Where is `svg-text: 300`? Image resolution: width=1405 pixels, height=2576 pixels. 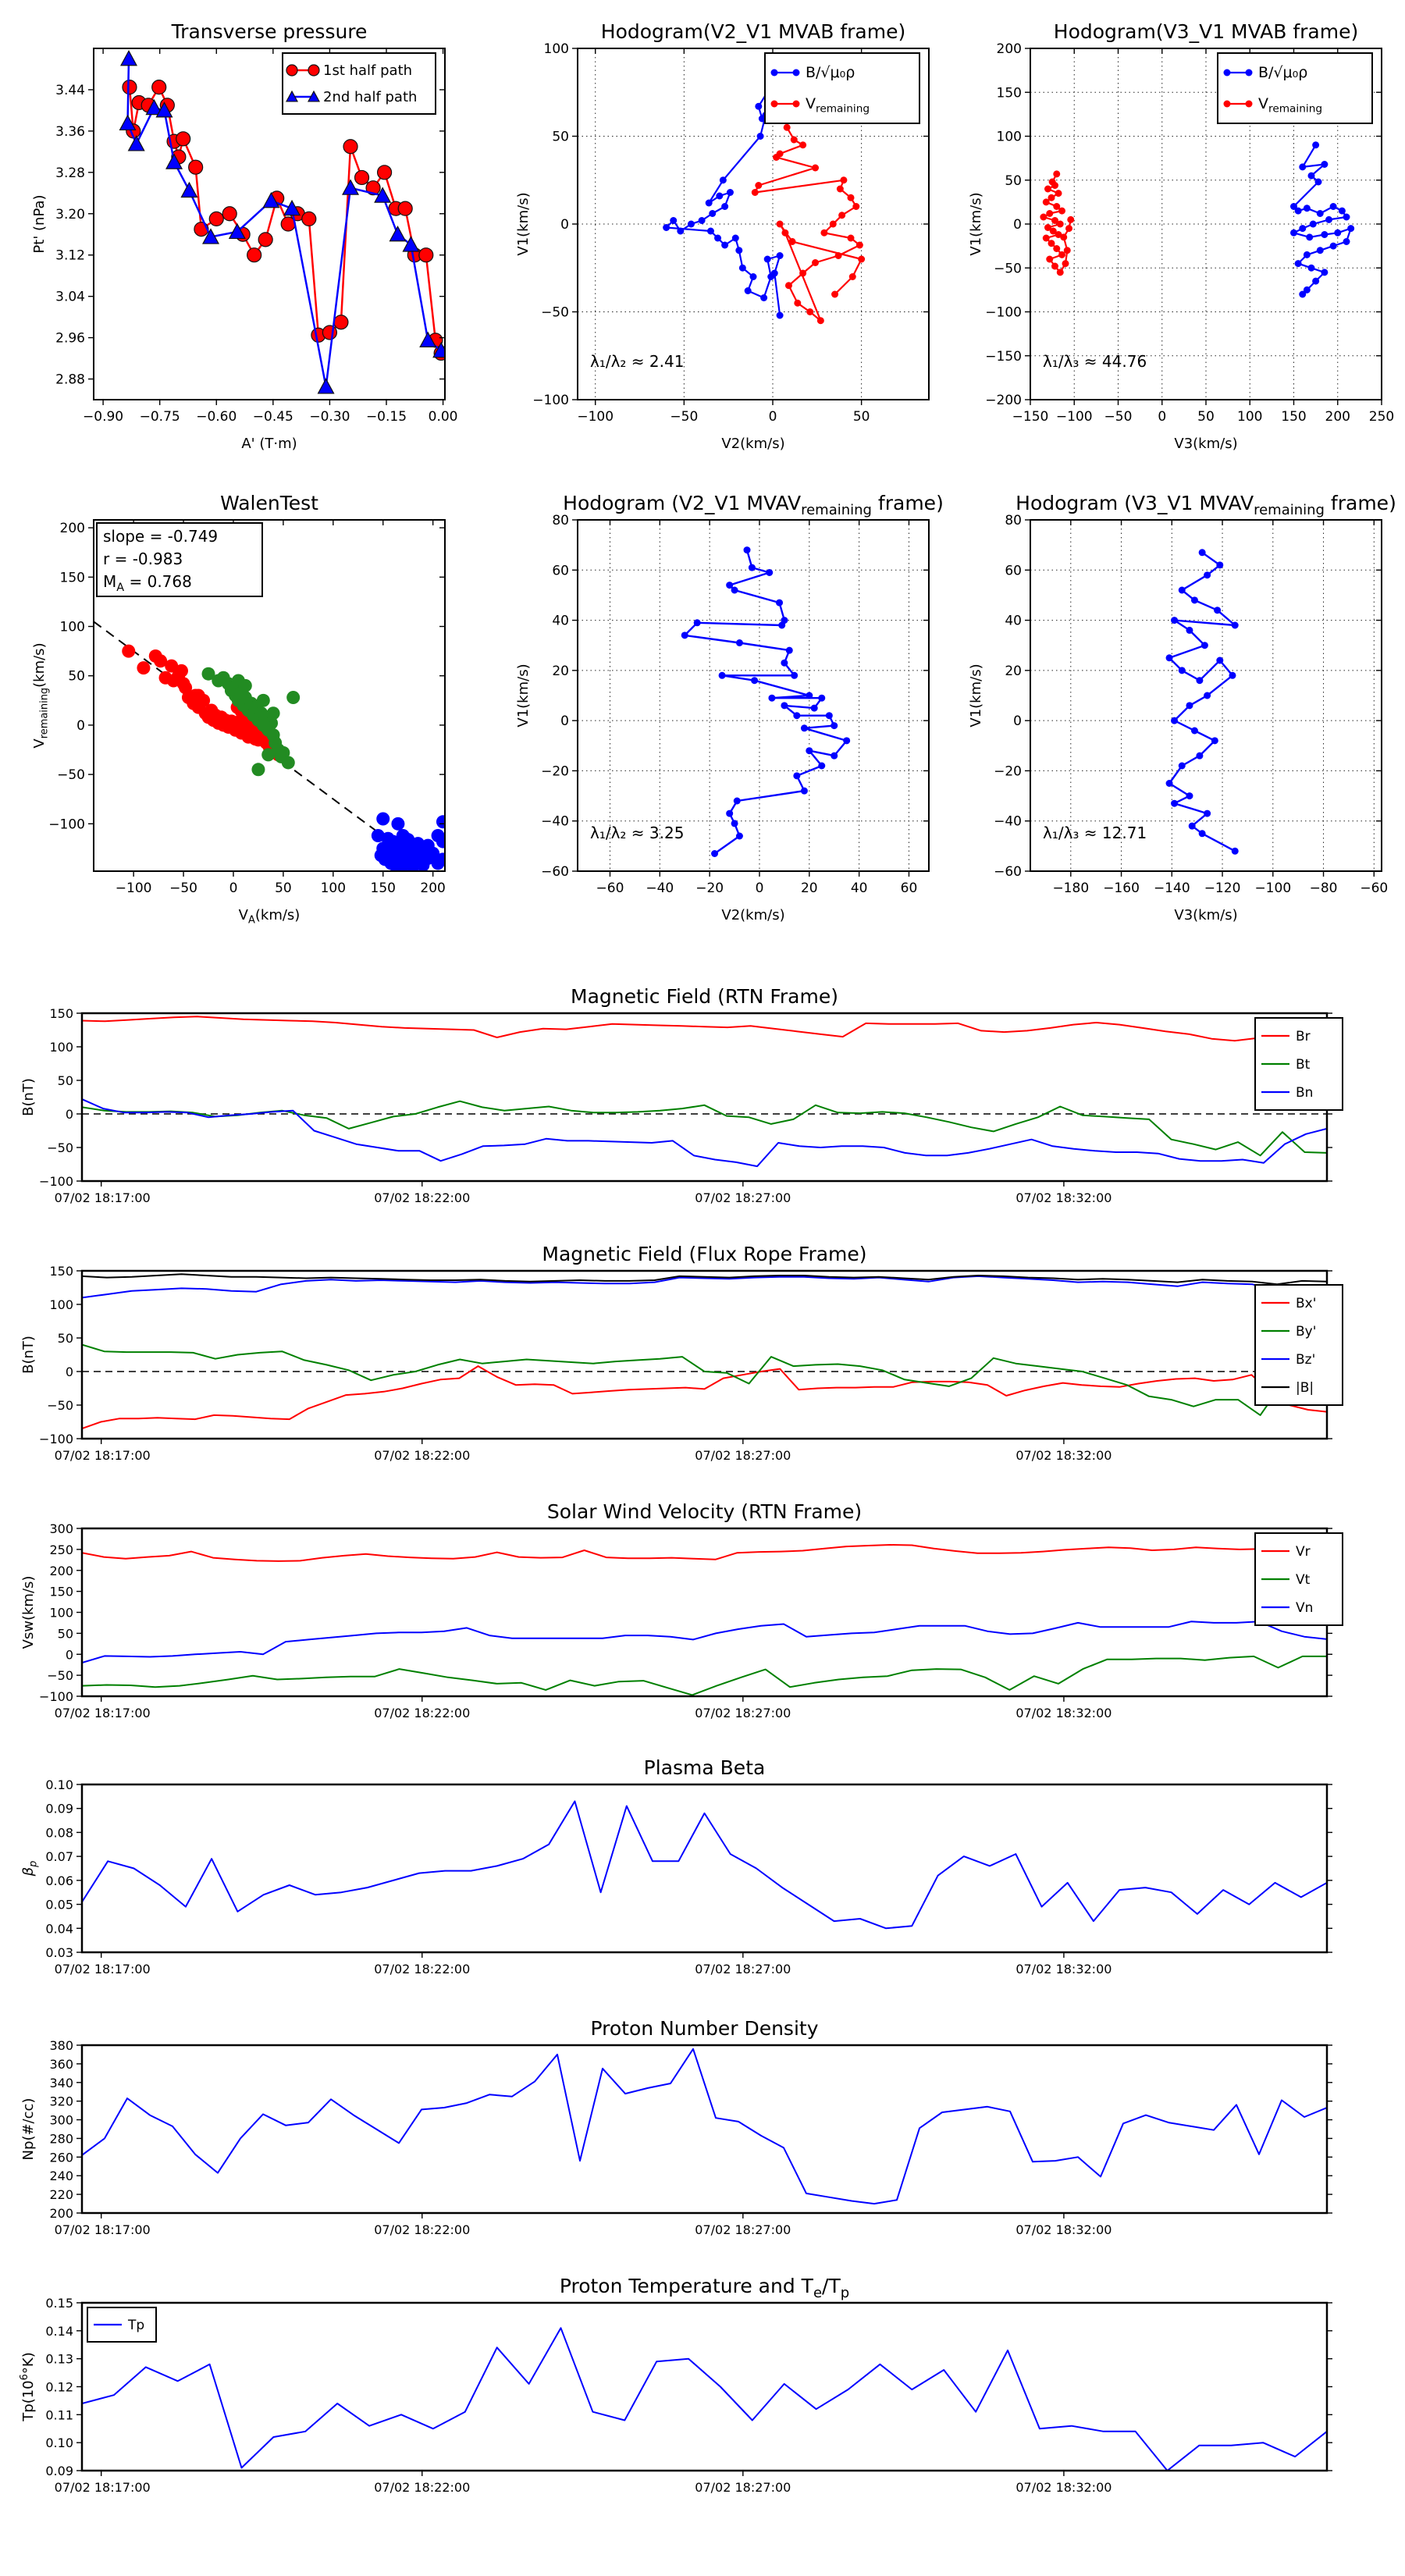 svg-text: 300 is located at coordinates (61, 1528).